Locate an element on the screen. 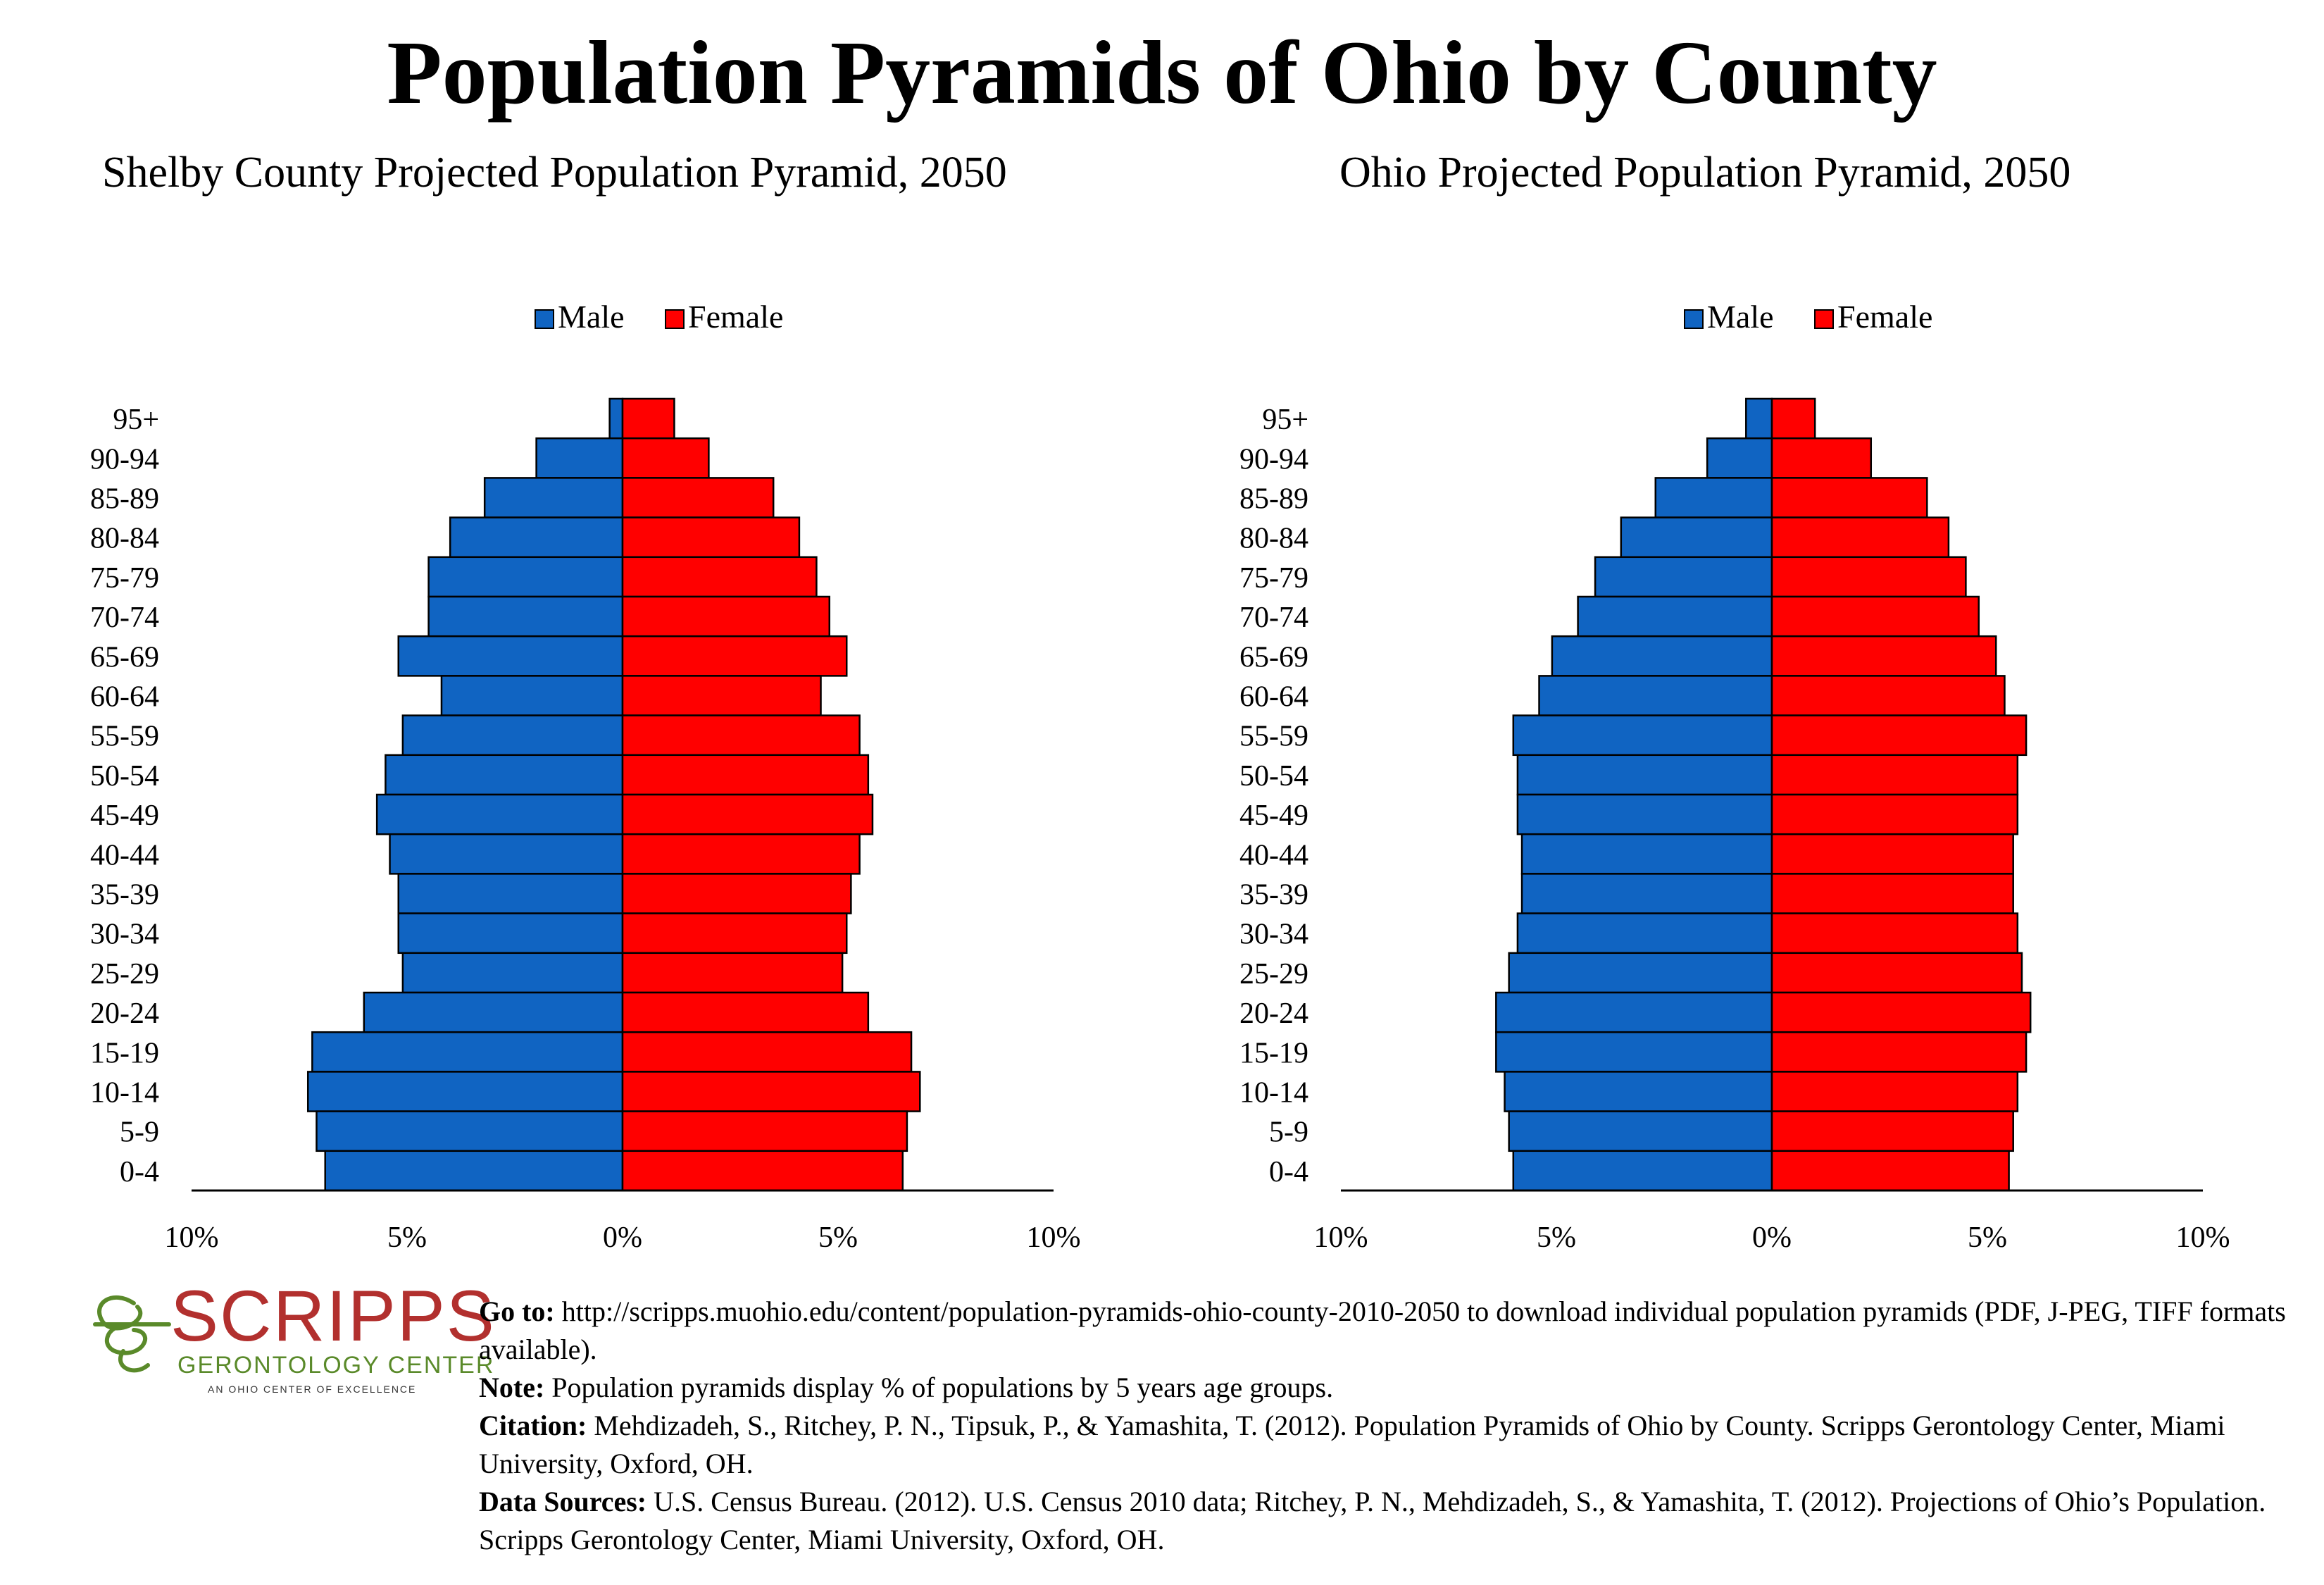 This screenshot has height=1585, width=2324. x-tick-label: 0% is located at coordinates (1772, 1238).